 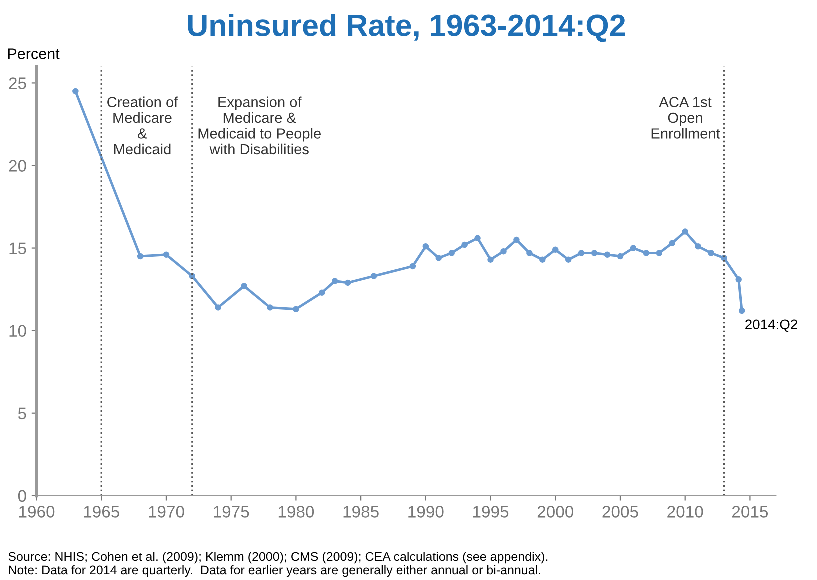 What do you see at coordinates (166, 512) in the screenshot?
I see `x-tick-label: 1970` at bounding box center [166, 512].